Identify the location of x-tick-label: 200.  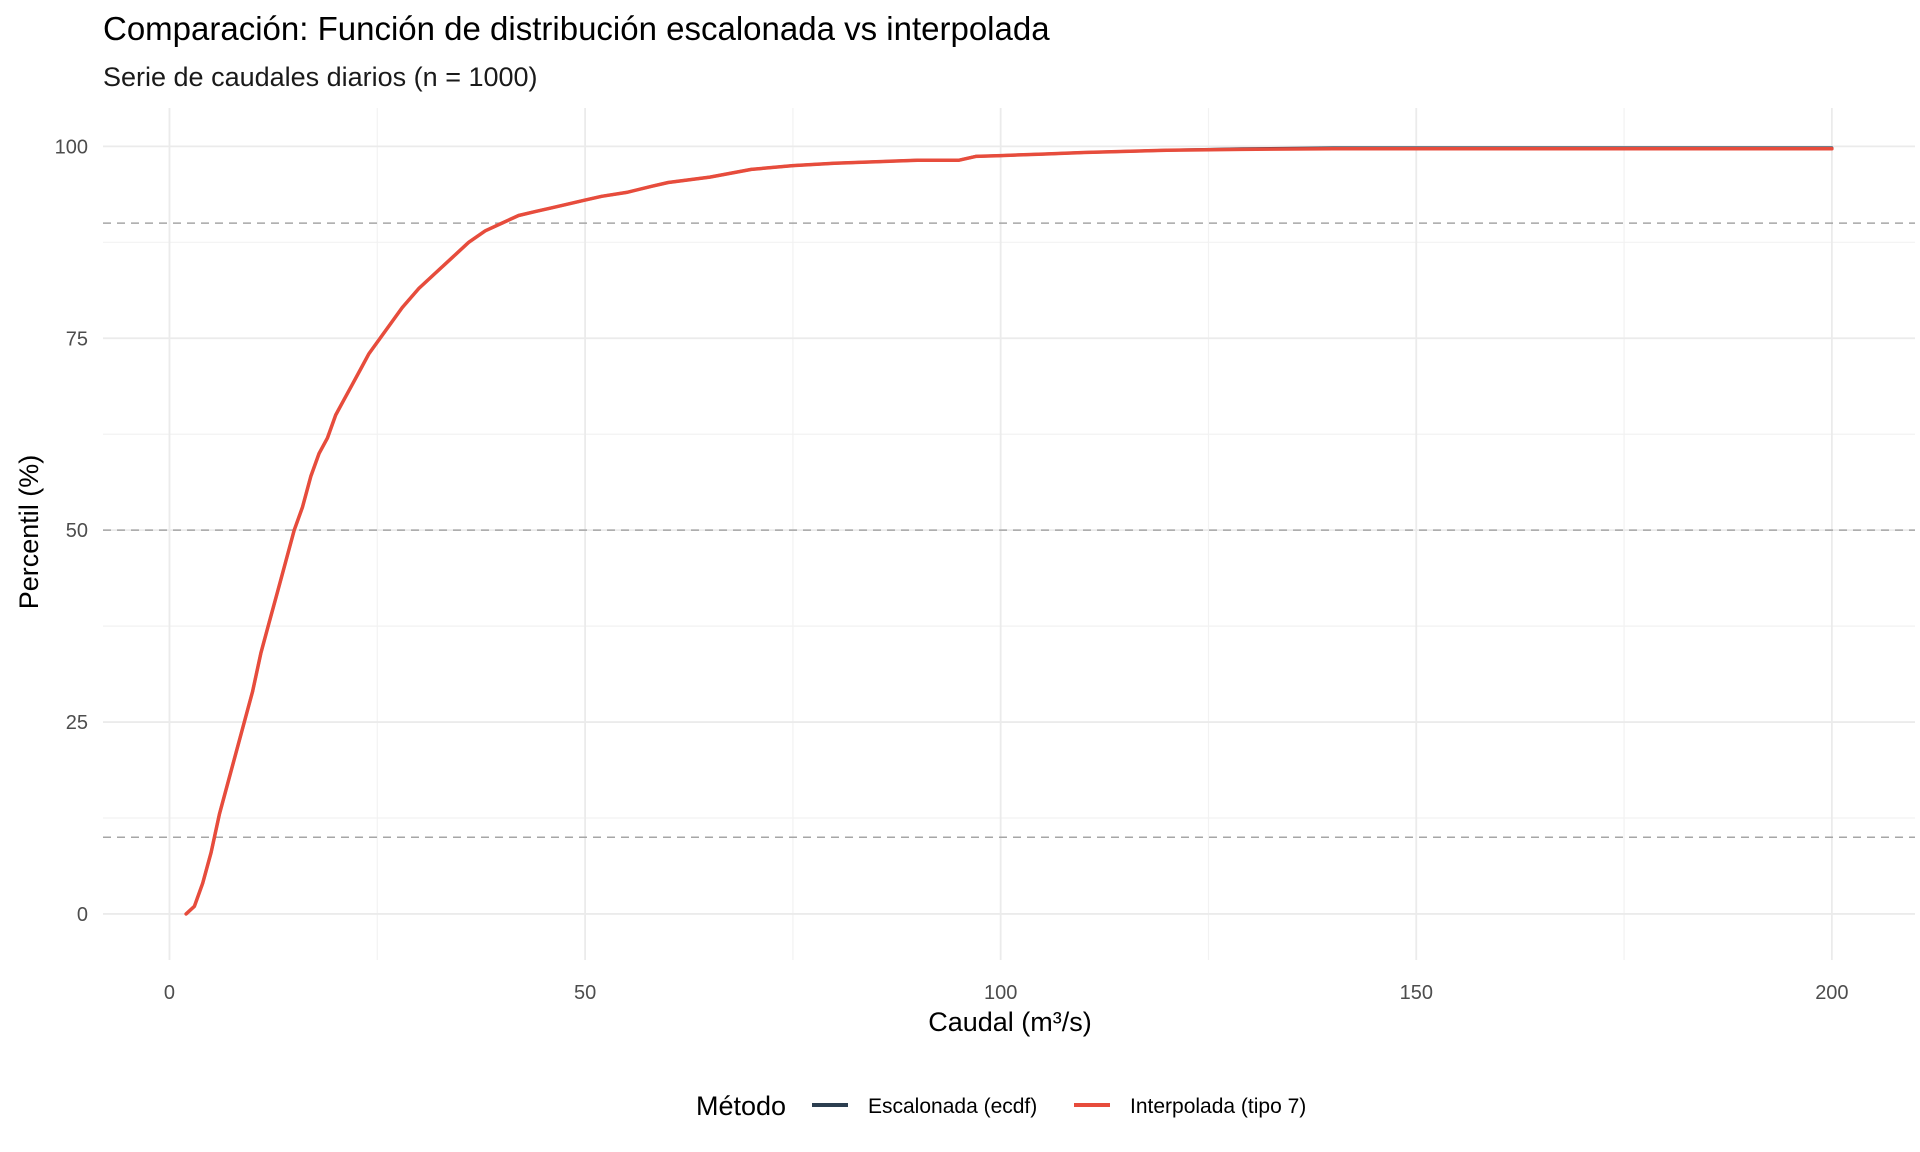
(1831, 993).